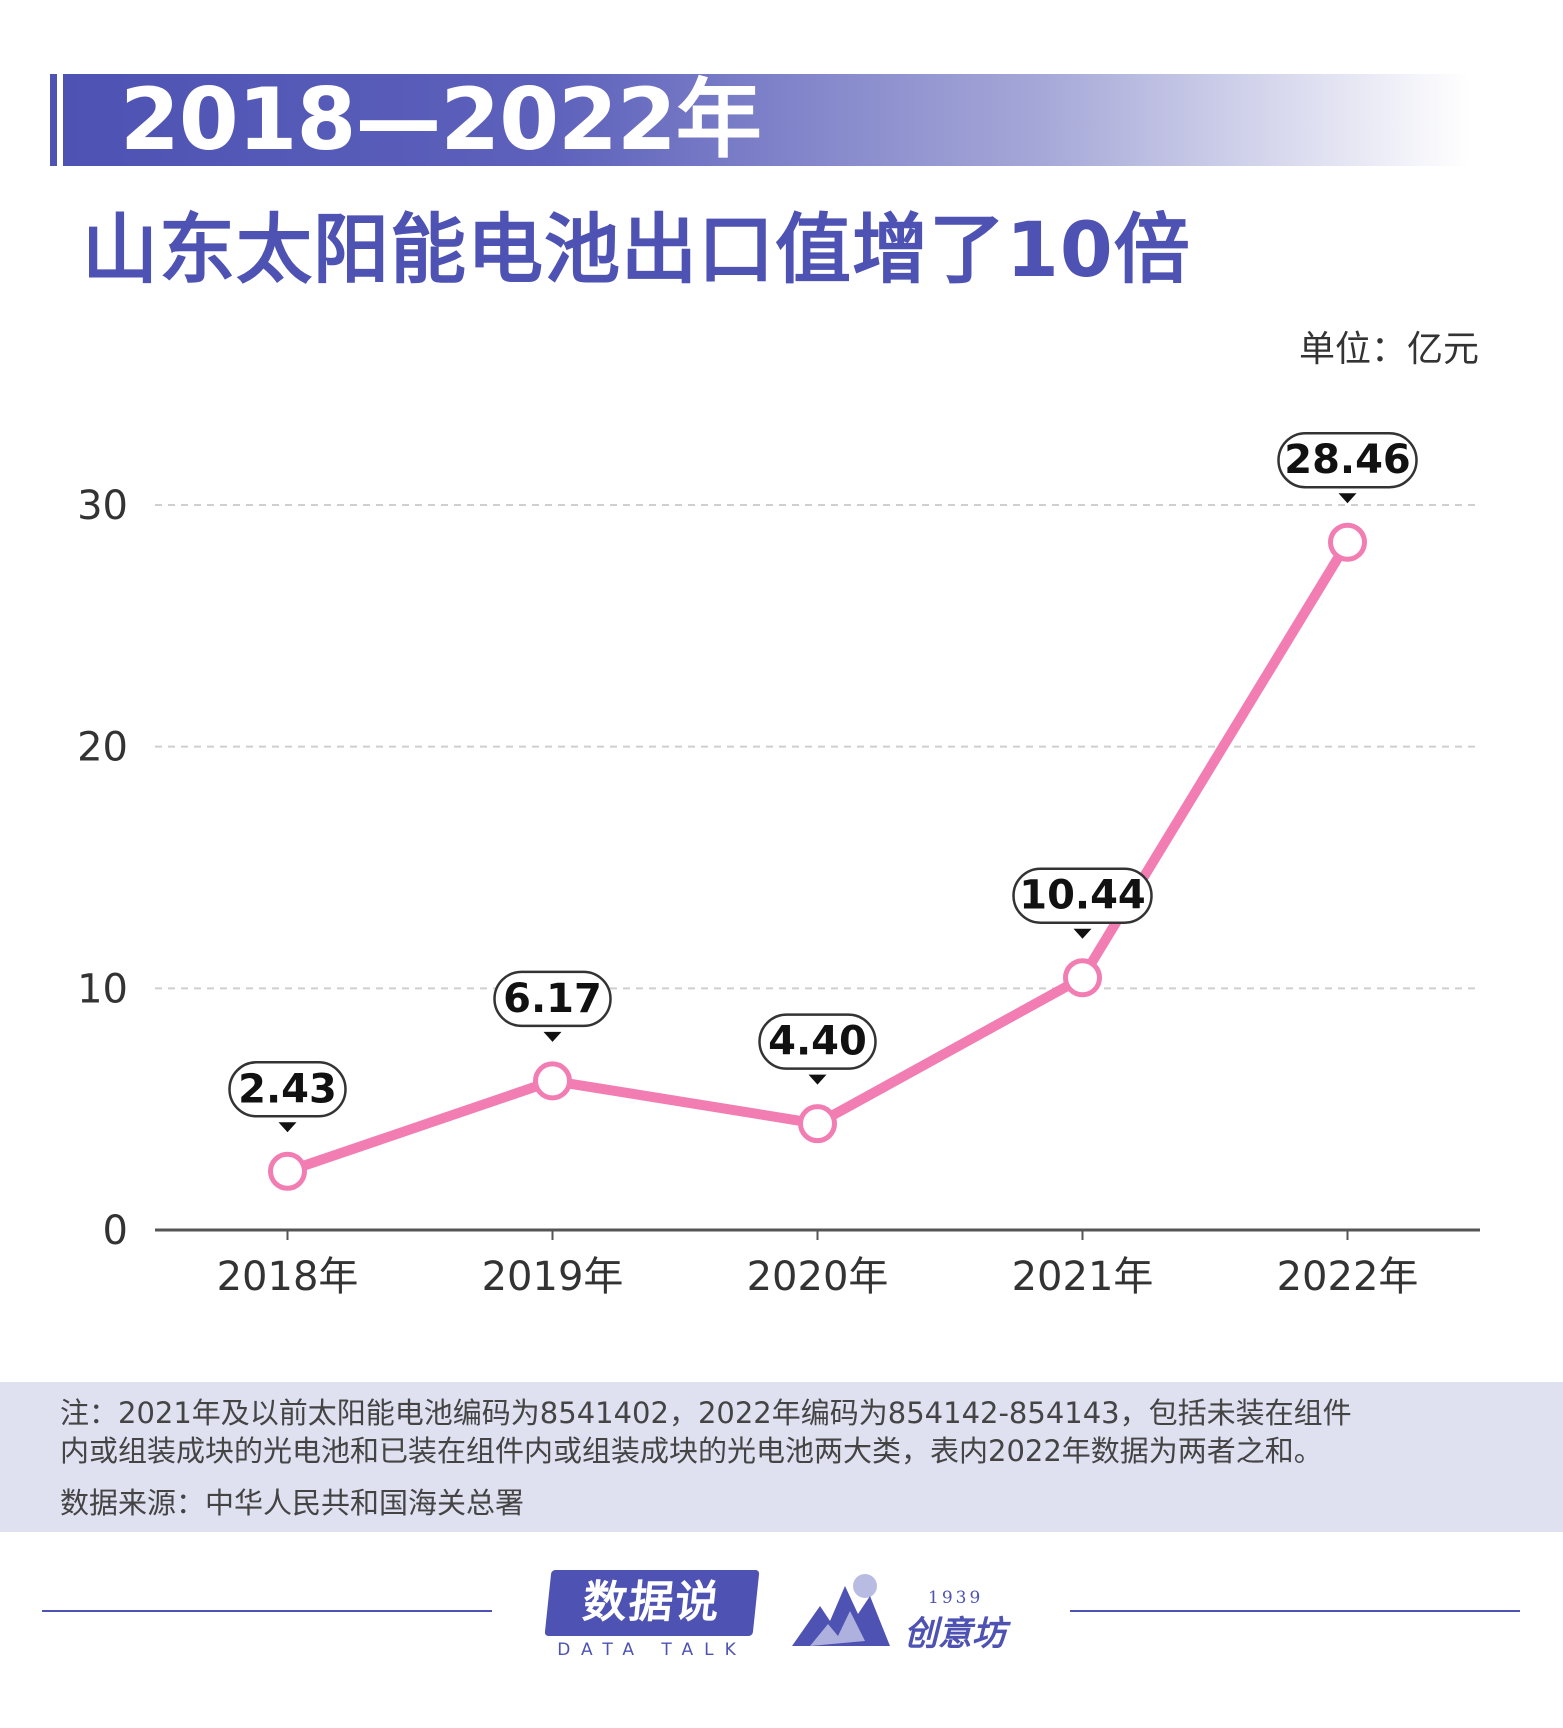  I want to click on title-banner, so click(760, 120).